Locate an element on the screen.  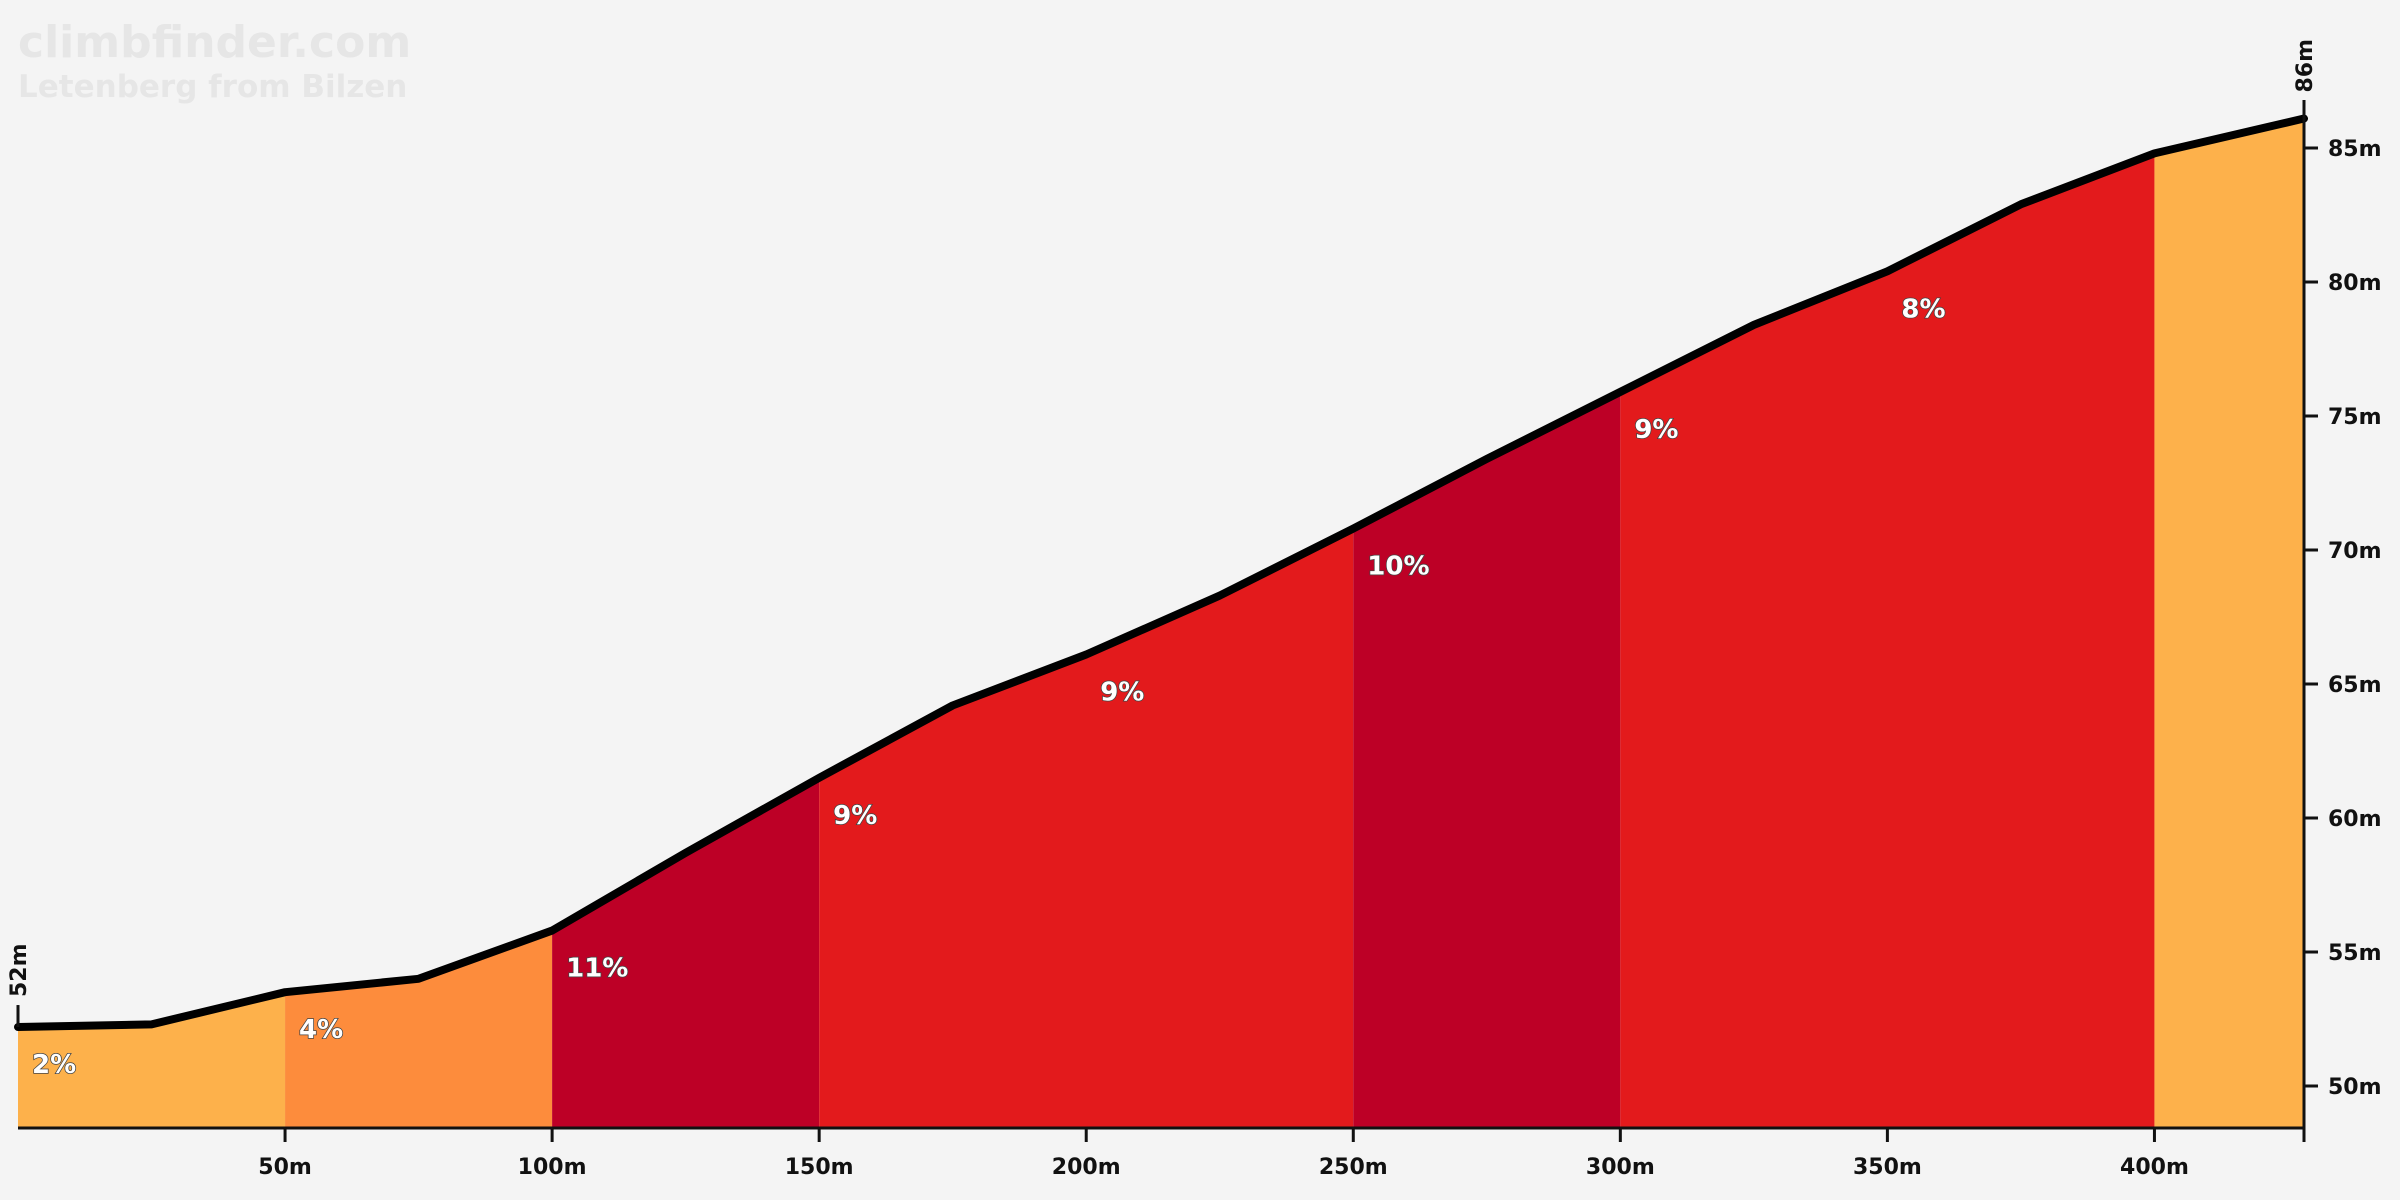
x-tick-label: 300m is located at coordinates (1620, 1167).